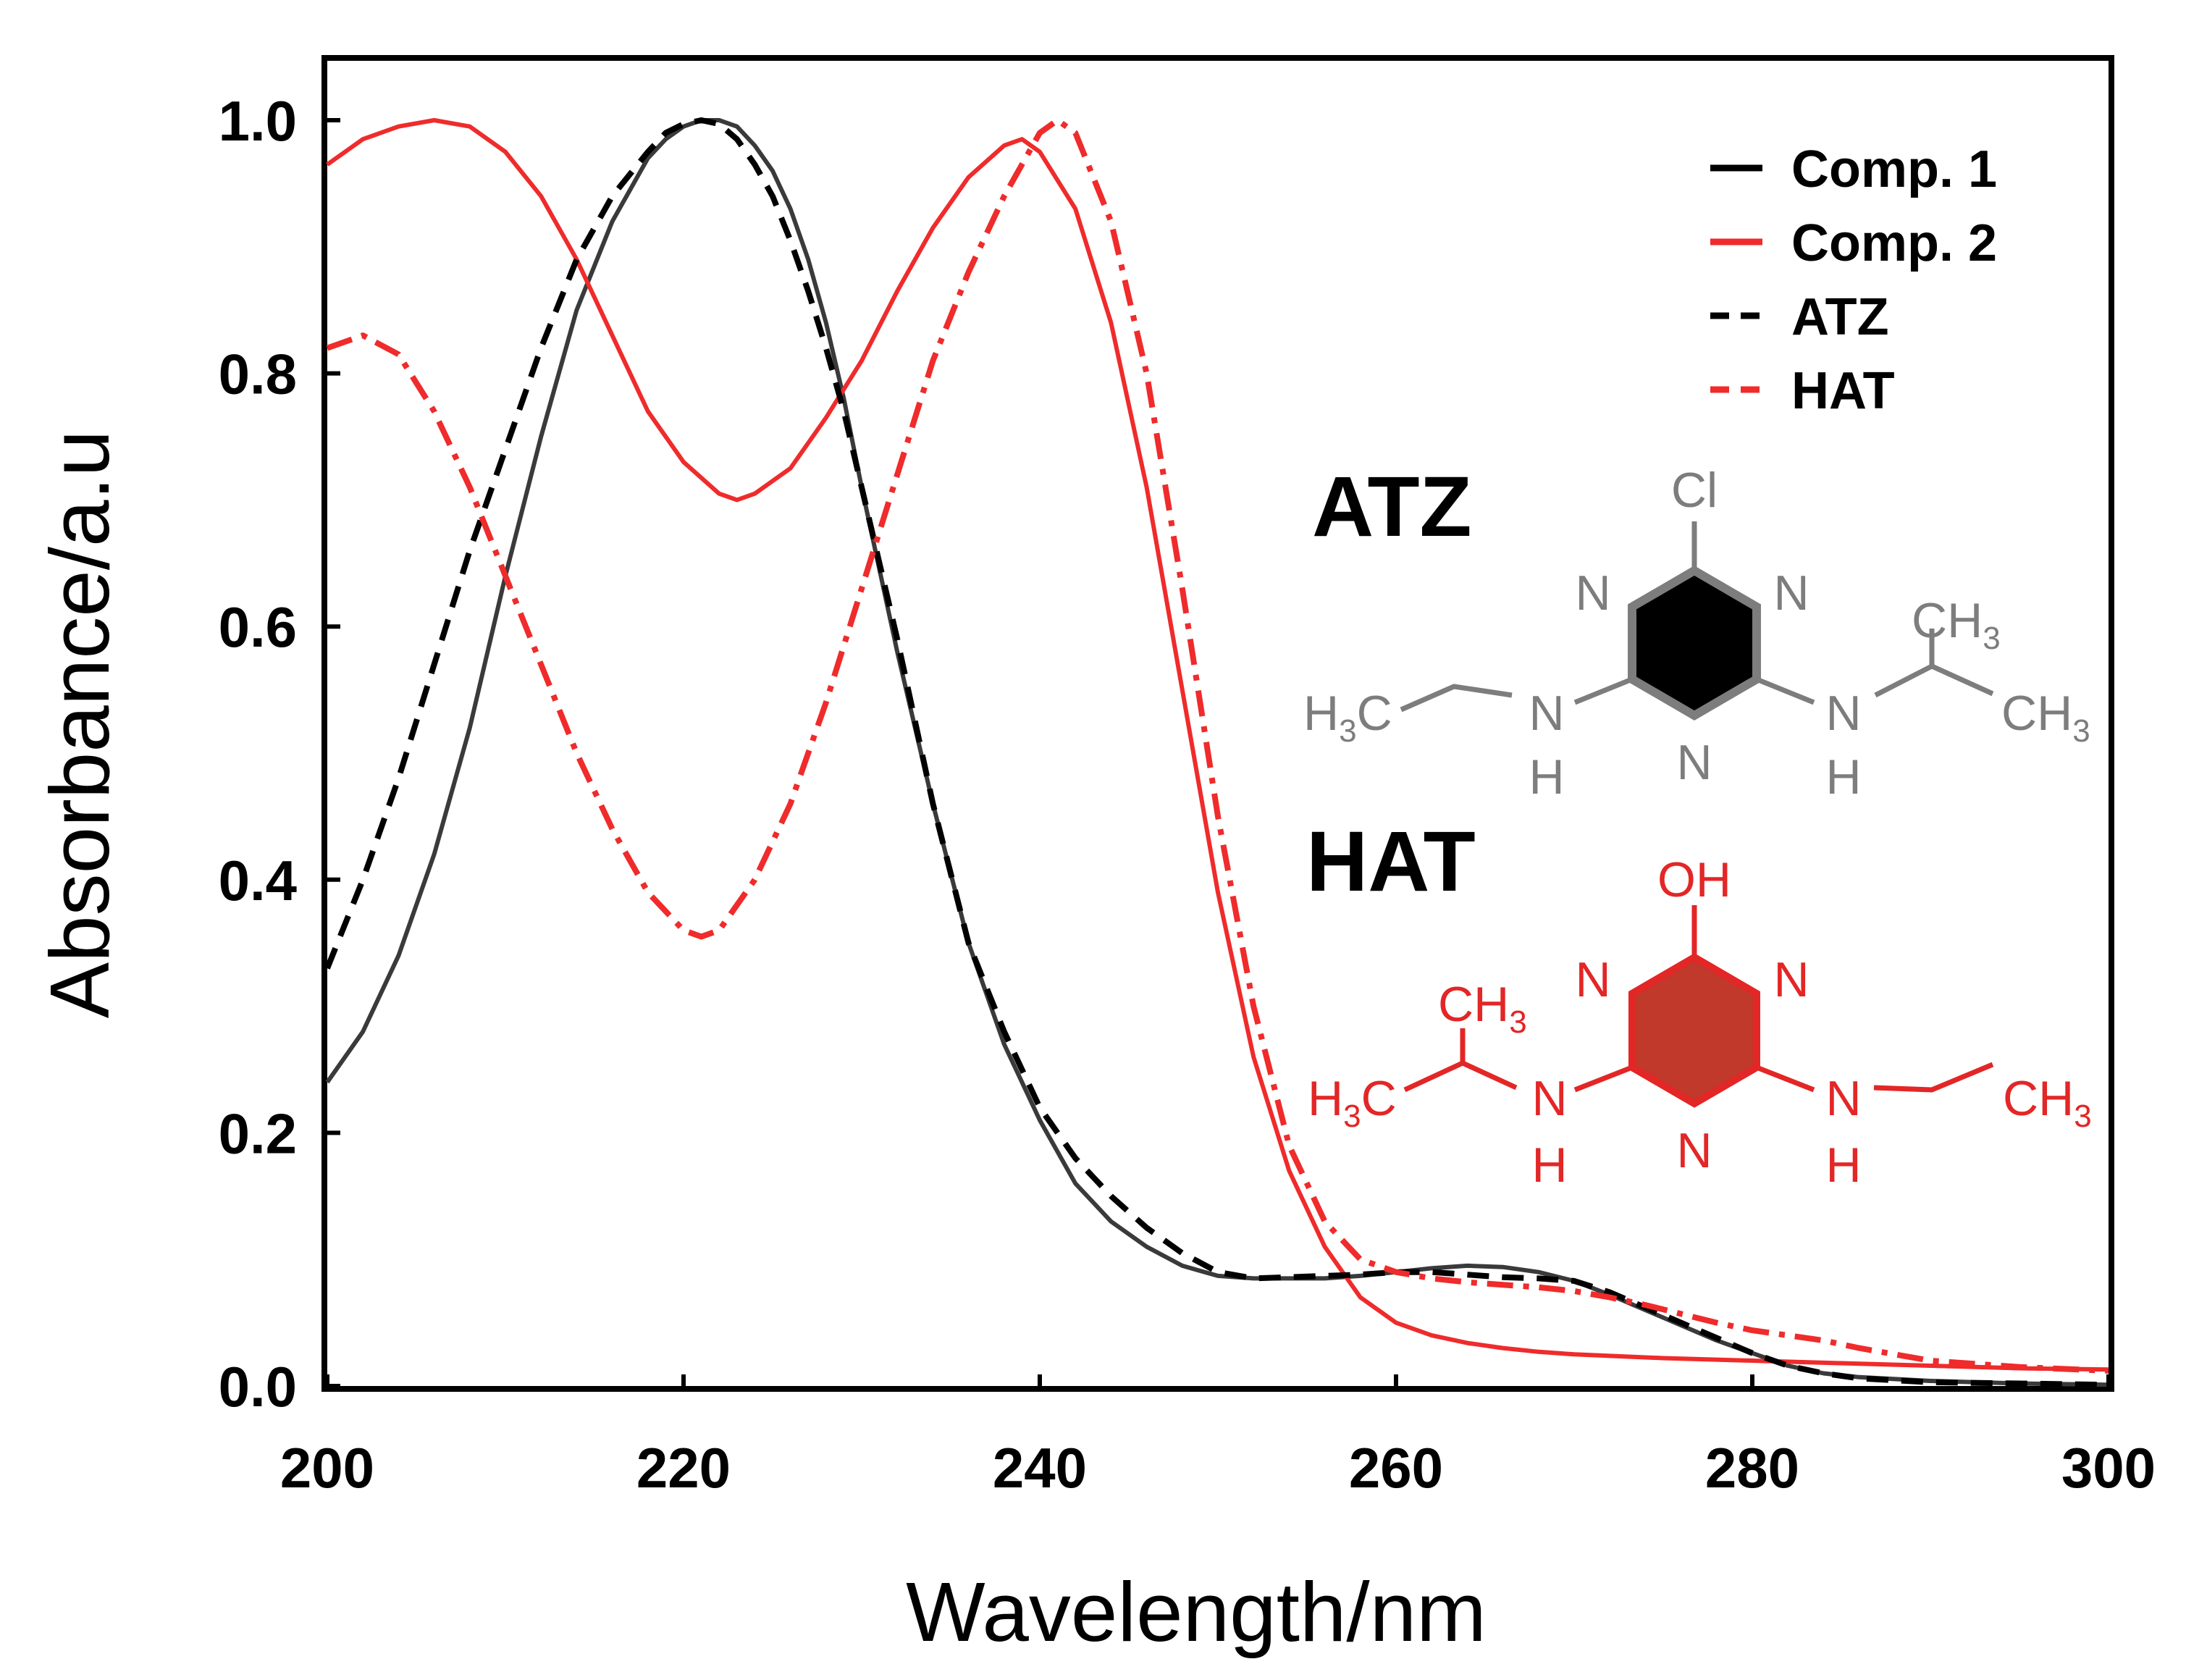 The height and width of the screenshot is (1680, 2207). Describe the element at coordinates (1694, 762) in the screenshot. I see `atz-n-bottom: N` at that location.